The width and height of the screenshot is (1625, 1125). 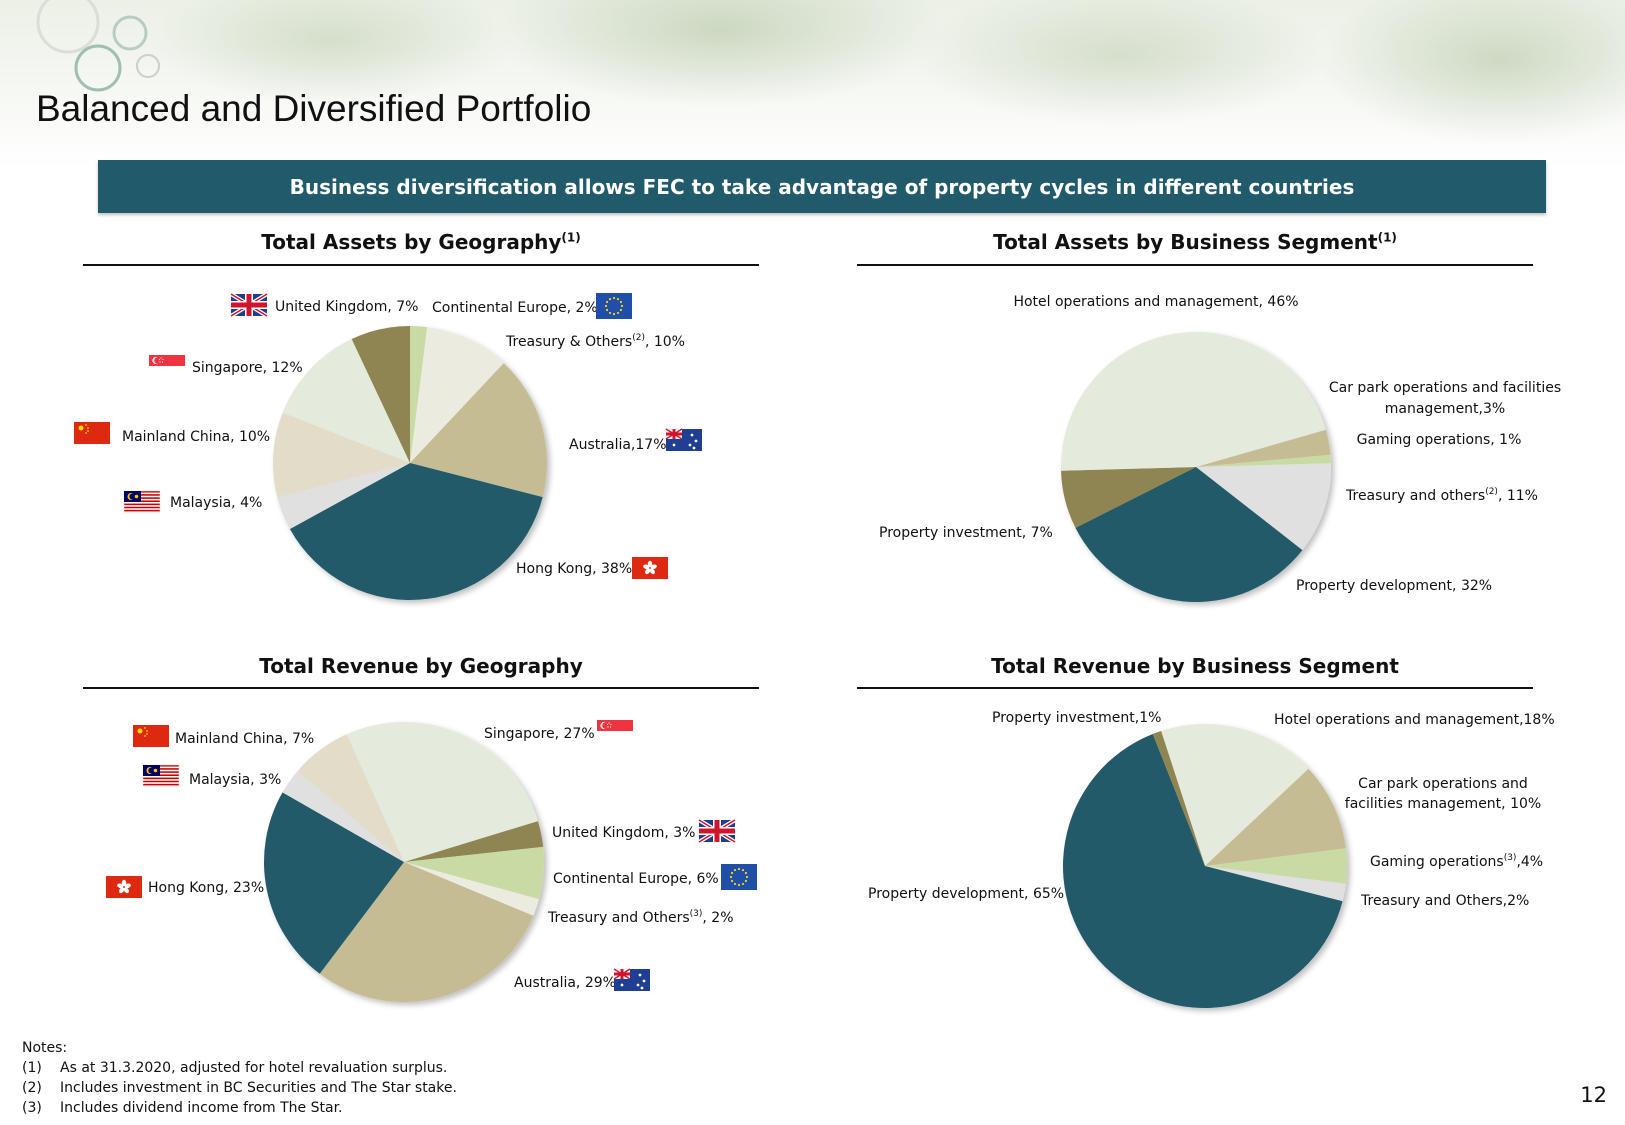 What do you see at coordinates (539, 734) in the screenshot?
I see `data-label: Singapore, 27%` at bounding box center [539, 734].